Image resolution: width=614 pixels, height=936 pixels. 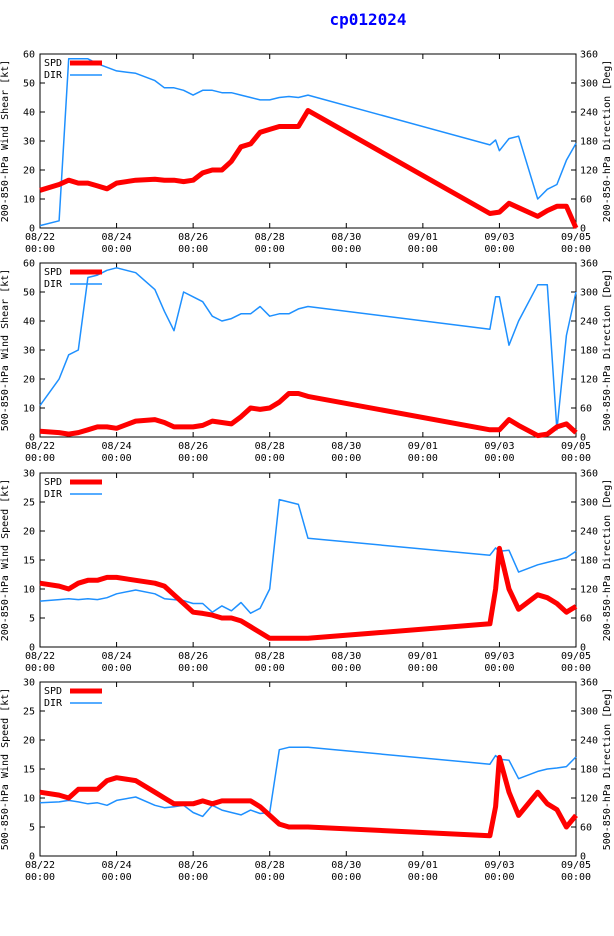 What do you see at coordinates (29, 55) in the screenshot?
I see `y-left-tick-label: 60` at bounding box center [29, 55].